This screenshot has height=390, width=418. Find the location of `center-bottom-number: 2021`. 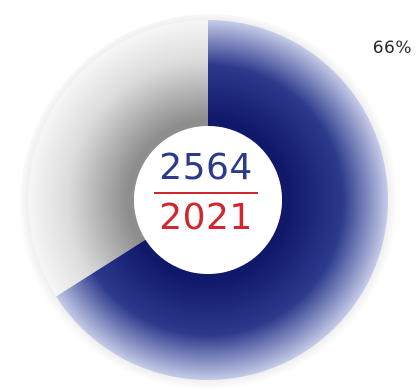

center-bottom-number: 2021 is located at coordinates (206, 217).